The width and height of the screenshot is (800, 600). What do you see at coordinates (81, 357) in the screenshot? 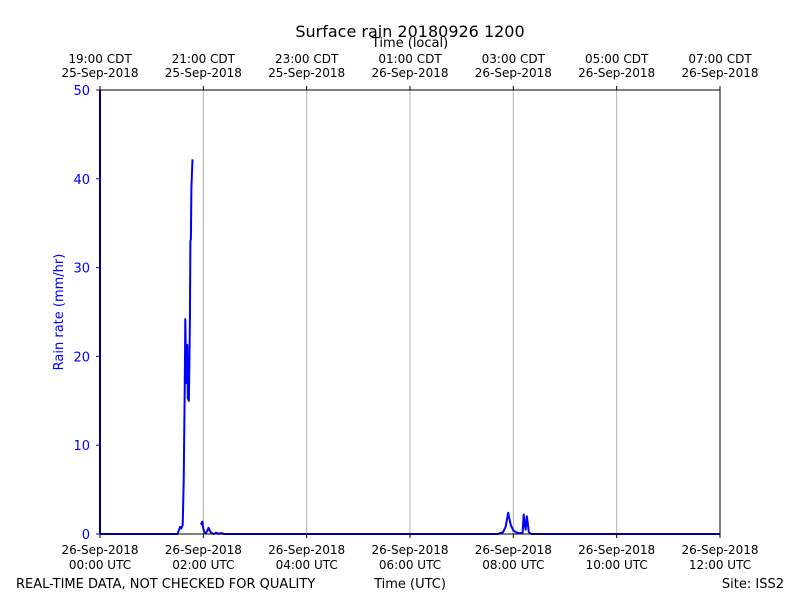
I see `y-tick-label: 20` at bounding box center [81, 357].